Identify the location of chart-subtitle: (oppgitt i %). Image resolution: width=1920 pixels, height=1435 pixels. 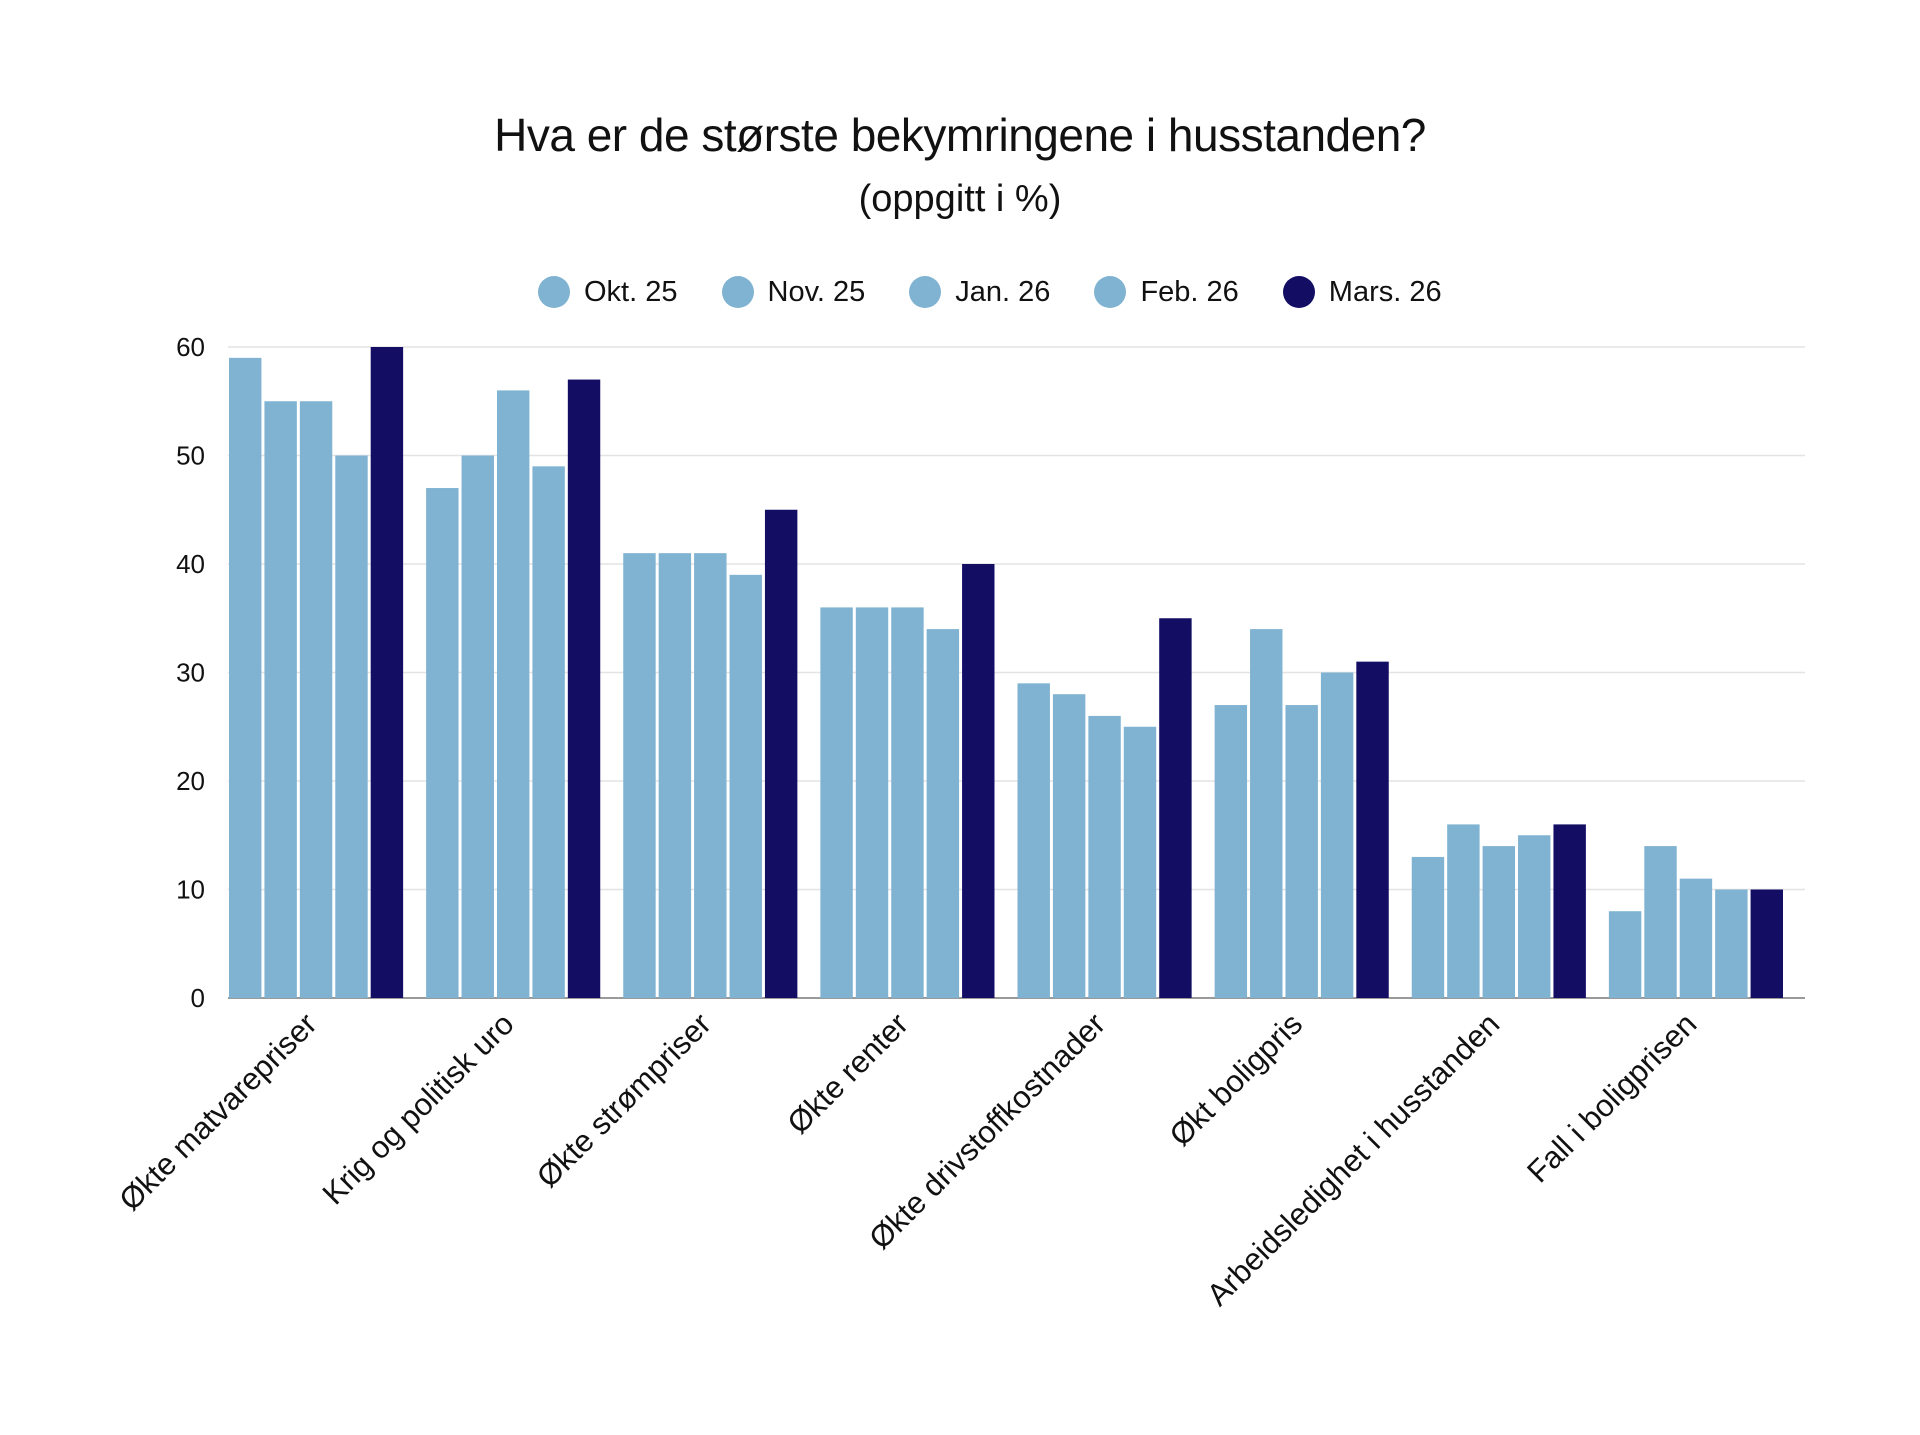
(960, 199).